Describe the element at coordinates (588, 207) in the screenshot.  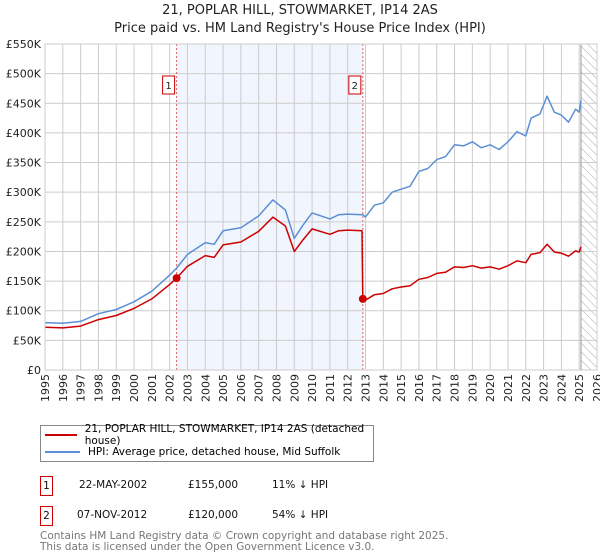
I see `forecast-hatch` at that location.